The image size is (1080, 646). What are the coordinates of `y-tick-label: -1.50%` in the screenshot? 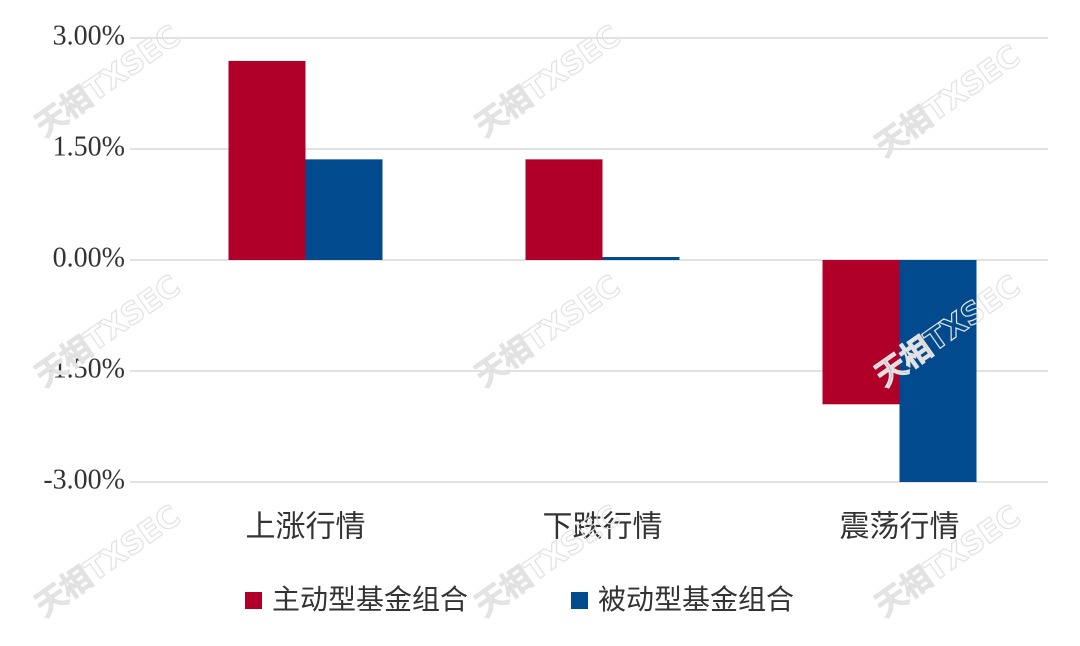 It's located at (84, 368).